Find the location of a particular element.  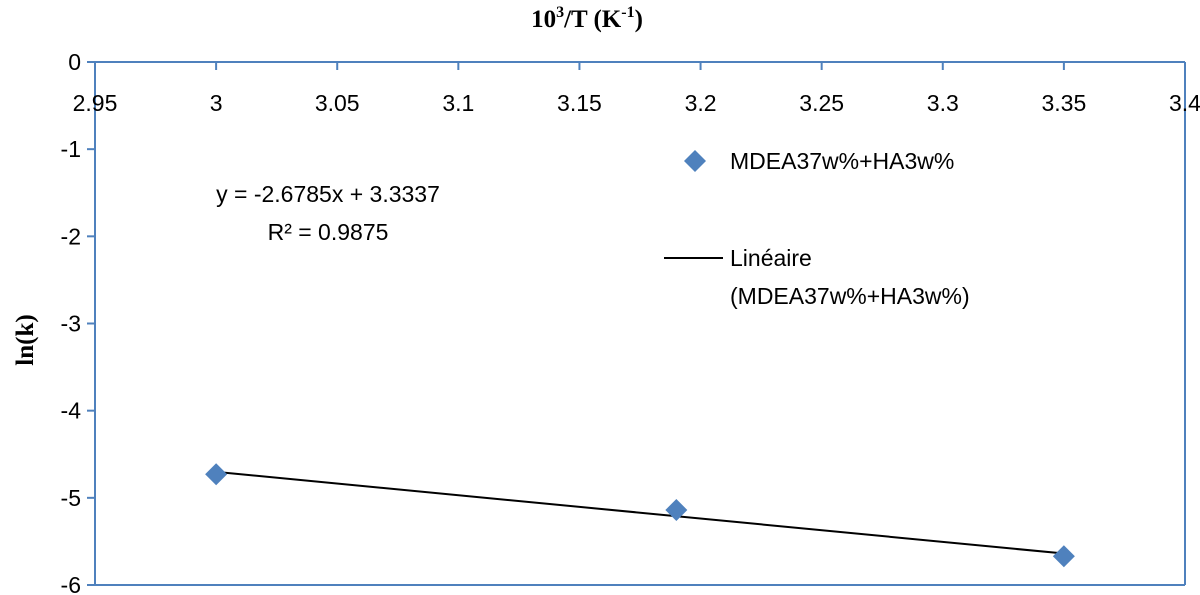

y-ticks: 0 -1 -2 -3 -4 -5 -6 is located at coordinates (78, 322).